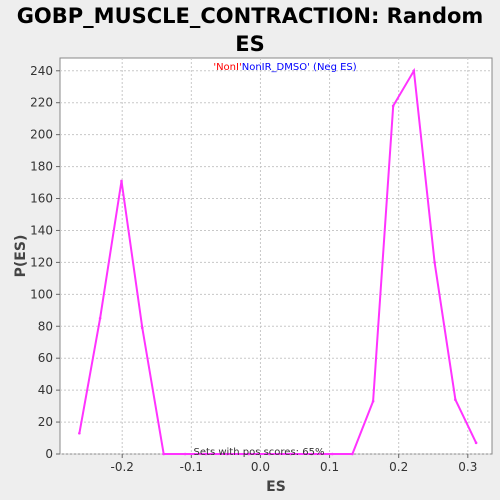 This screenshot has height=500, width=500. Describe the element at coordinates (41, 262) in the screenshot. I see `y-tick-label: 120` at that location.